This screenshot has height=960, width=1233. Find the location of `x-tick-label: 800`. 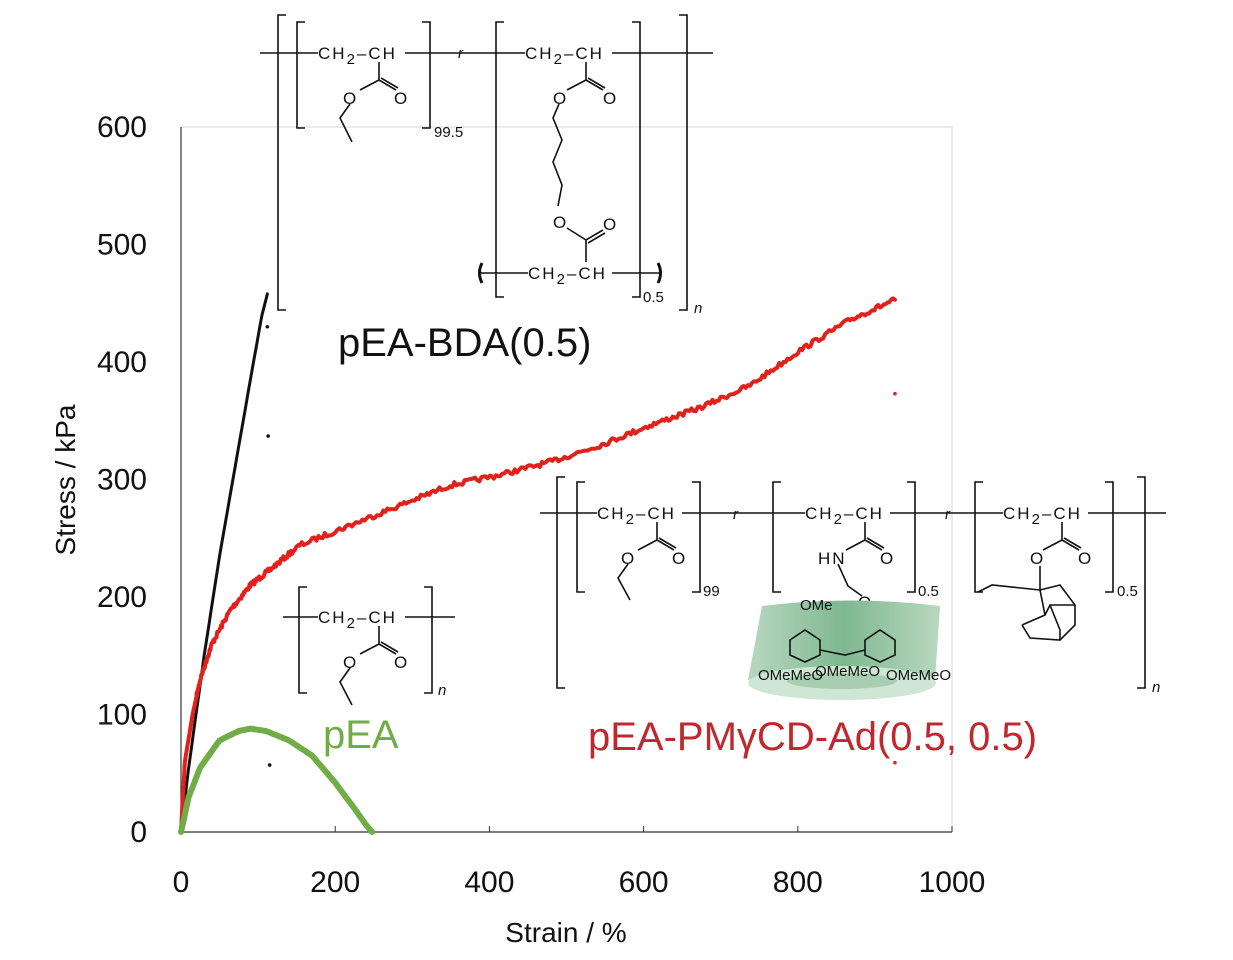

x-tick-label: 800 is located at coordinates (798, 882).